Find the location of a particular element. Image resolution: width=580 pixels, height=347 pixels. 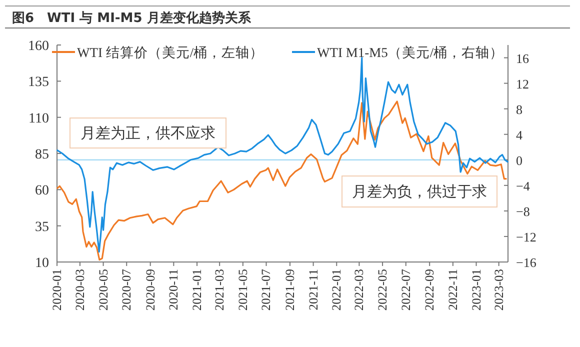

legend-label: WTI M1-M5（美元/桶，右轴） is located at coordinates (410, 52).